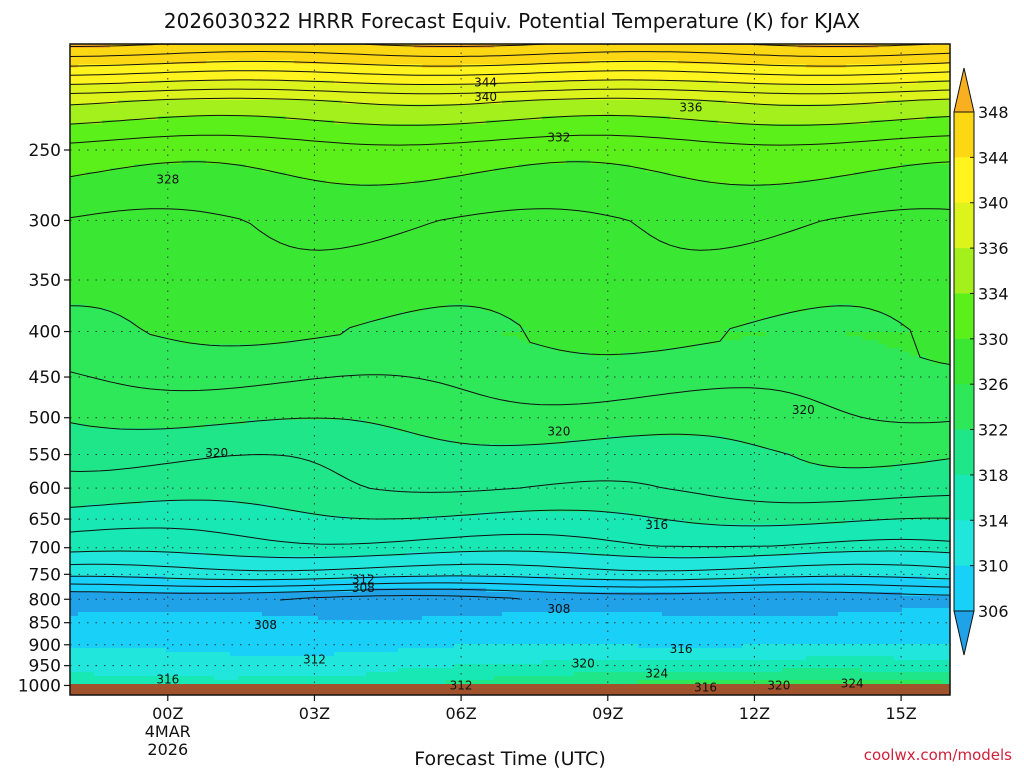 The width and height of the screenshot is (1024, 768). Describe the element at coordinates (803, 410) in the screenshot. I see `contour-label-text: 320` at that location.